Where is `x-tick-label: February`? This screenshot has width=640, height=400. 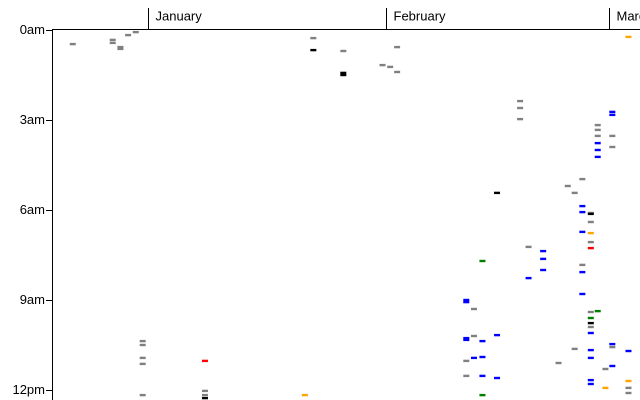 x-tick-label: February is located at coordinates (420, 15).